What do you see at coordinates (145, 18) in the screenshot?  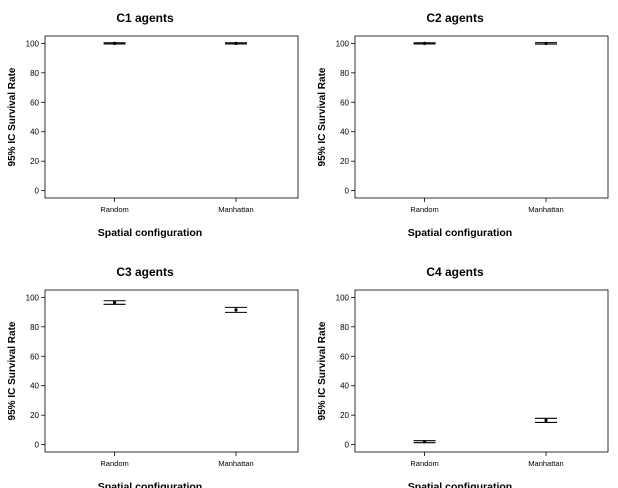 I see `chart-title: C1 agents` at bounding box center [145, 18].